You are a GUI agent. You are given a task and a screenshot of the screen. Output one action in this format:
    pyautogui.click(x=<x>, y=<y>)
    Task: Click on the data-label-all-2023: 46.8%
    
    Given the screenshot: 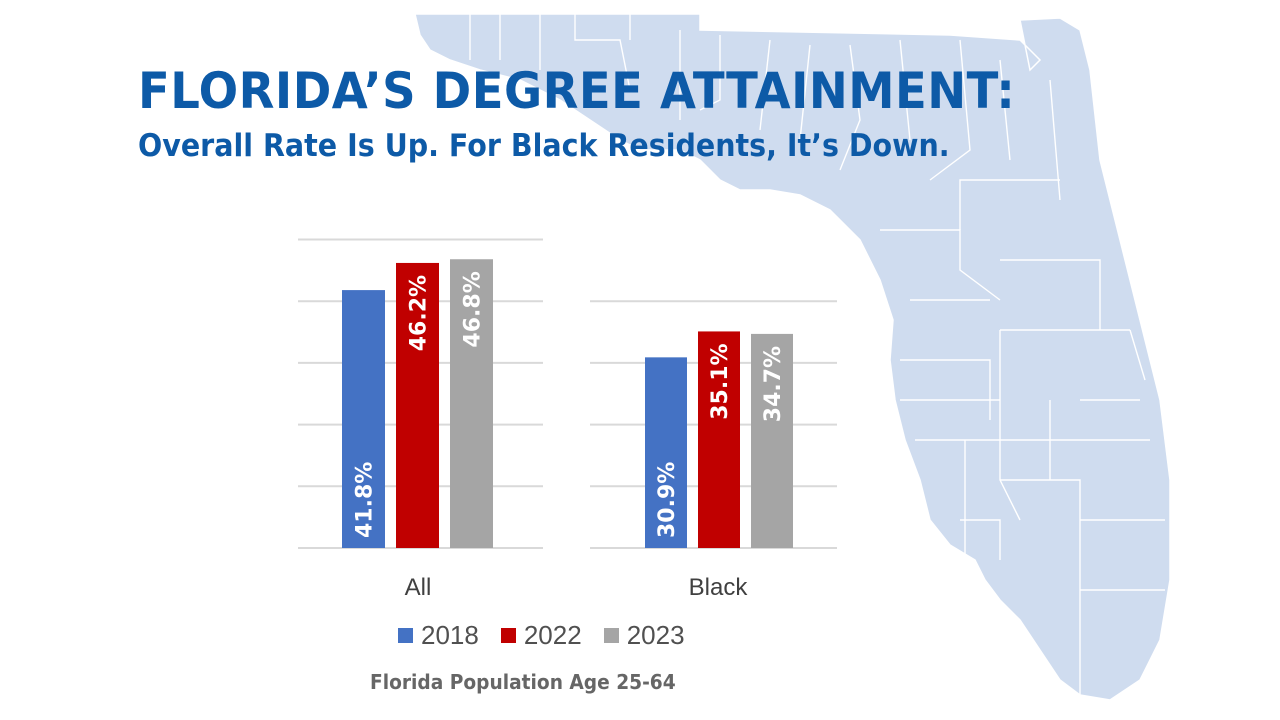 What is the action you would take?
    pyautogui.click(x=473, y=309)
    